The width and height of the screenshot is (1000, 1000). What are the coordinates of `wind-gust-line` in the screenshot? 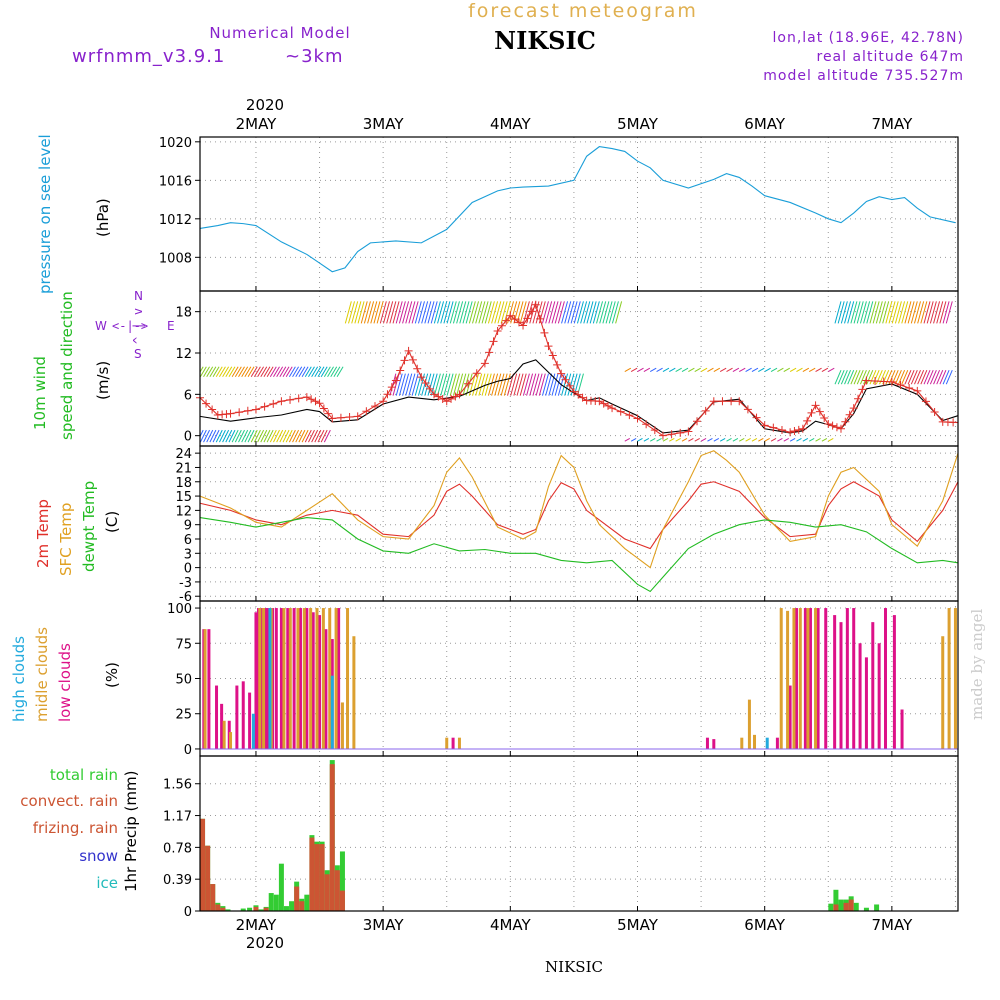 It's located at (579, 370).